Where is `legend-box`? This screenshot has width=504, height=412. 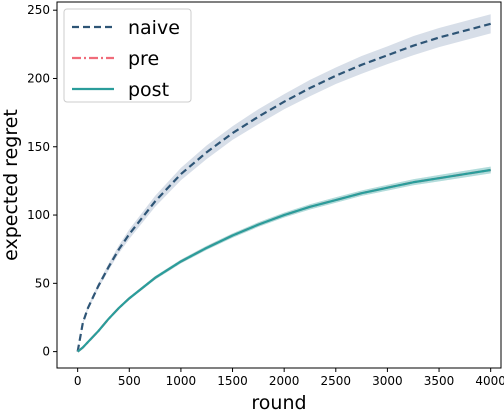 legend-box is located at coordinates (127, 55).